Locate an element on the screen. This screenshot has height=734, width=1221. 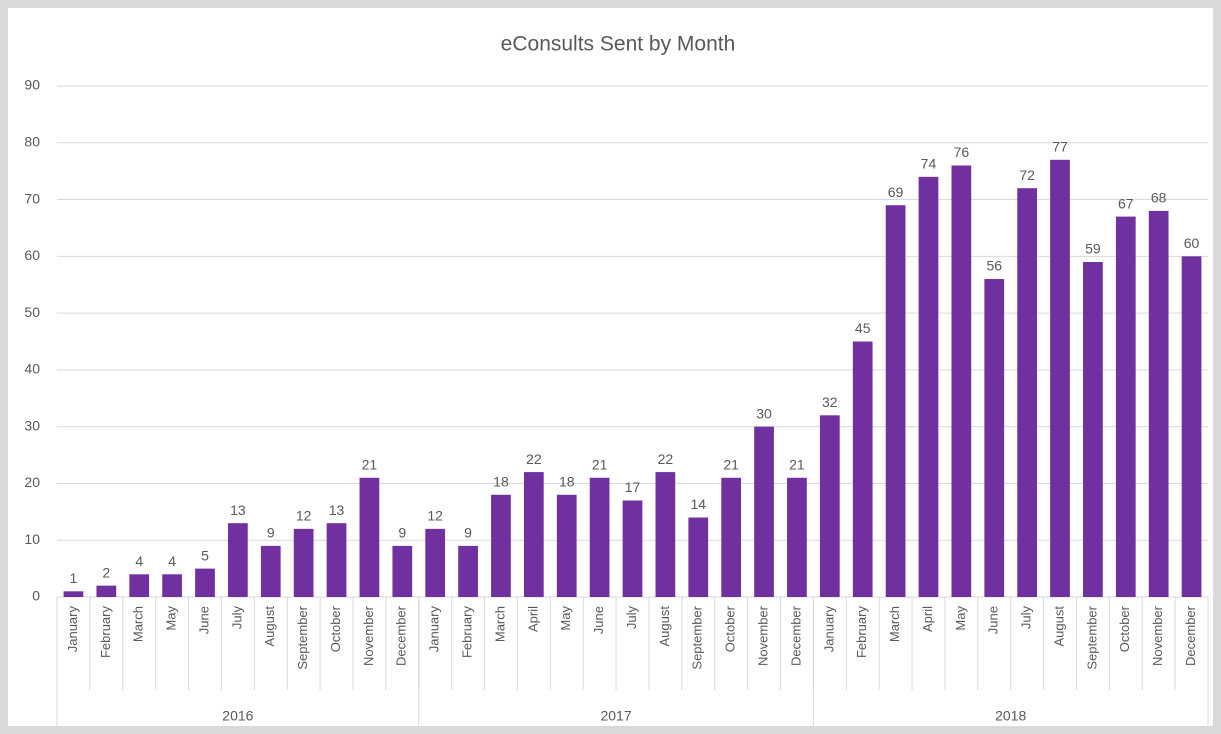
data-label: 77 is located at coordinates (1060, 147).